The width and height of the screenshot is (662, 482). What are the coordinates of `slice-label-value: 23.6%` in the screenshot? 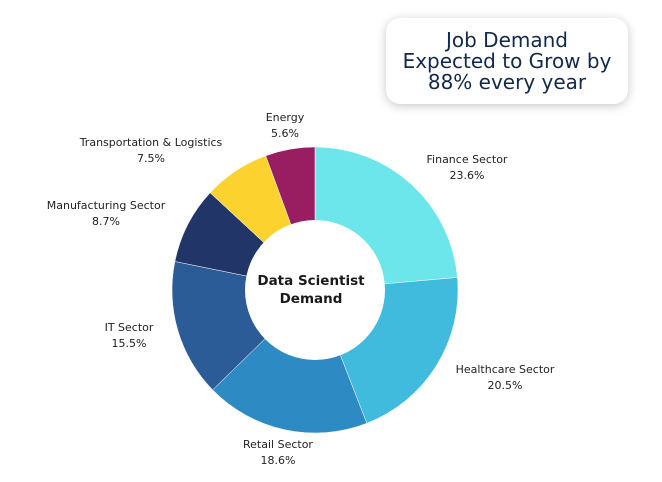 It's located at (467, 175).